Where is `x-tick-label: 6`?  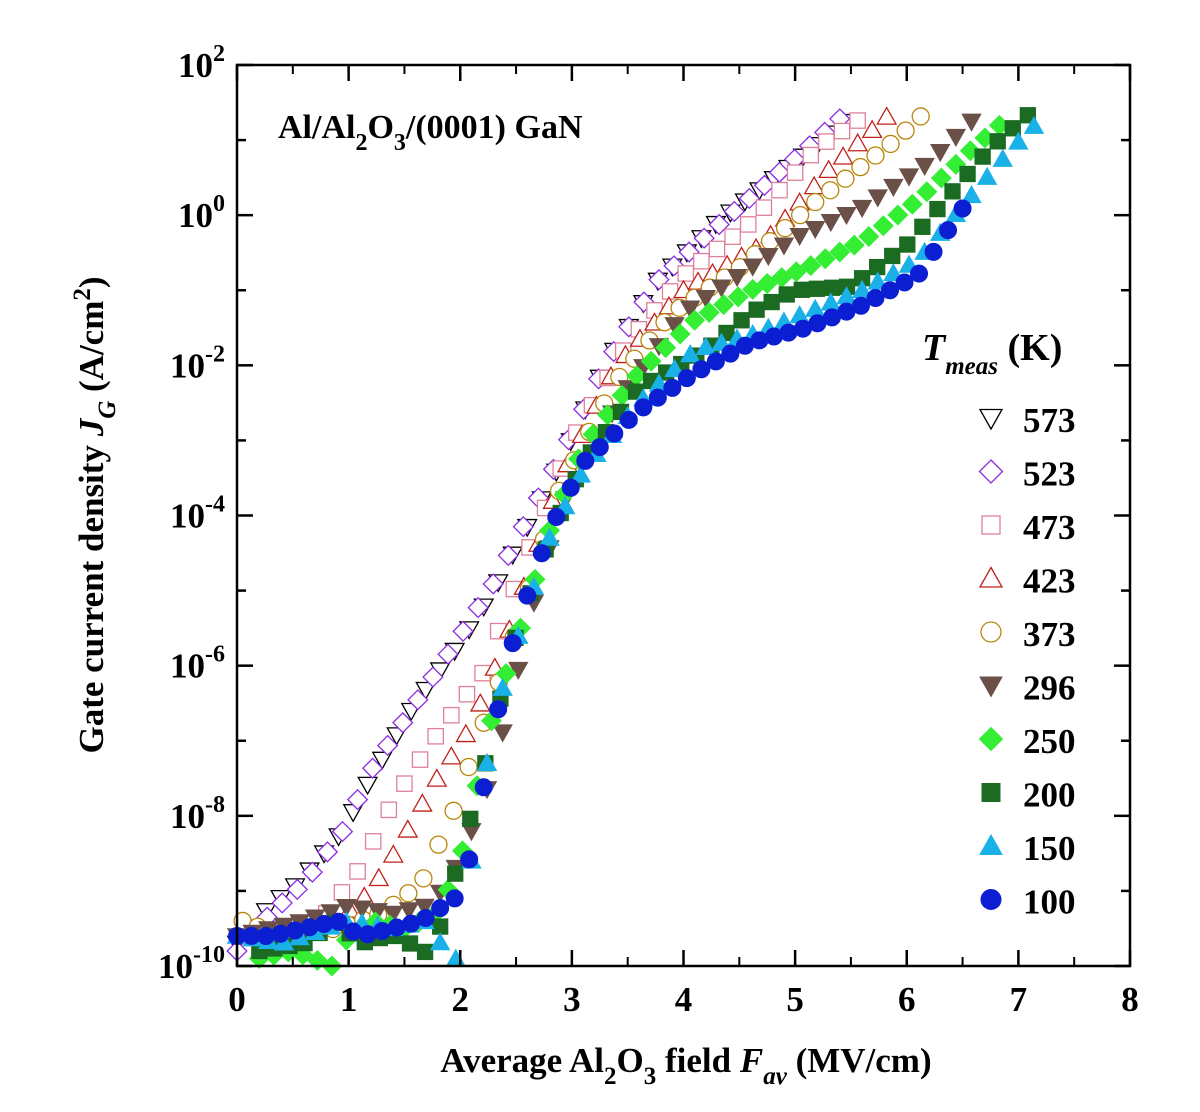
x-tick-label: 6 is located at coordinates (907, 999).